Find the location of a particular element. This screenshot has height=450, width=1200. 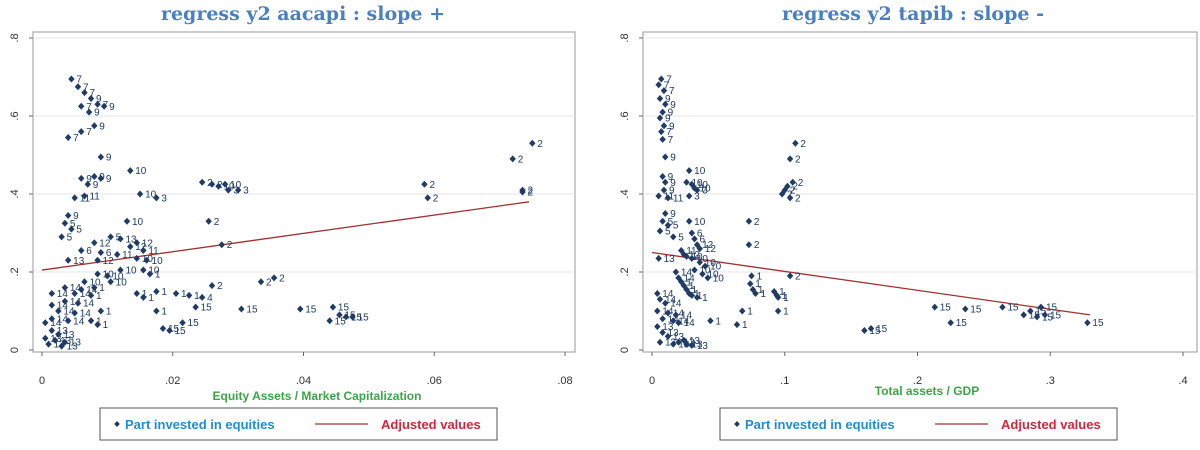

legend-marker-scatter is located at coordinates (117, 424).